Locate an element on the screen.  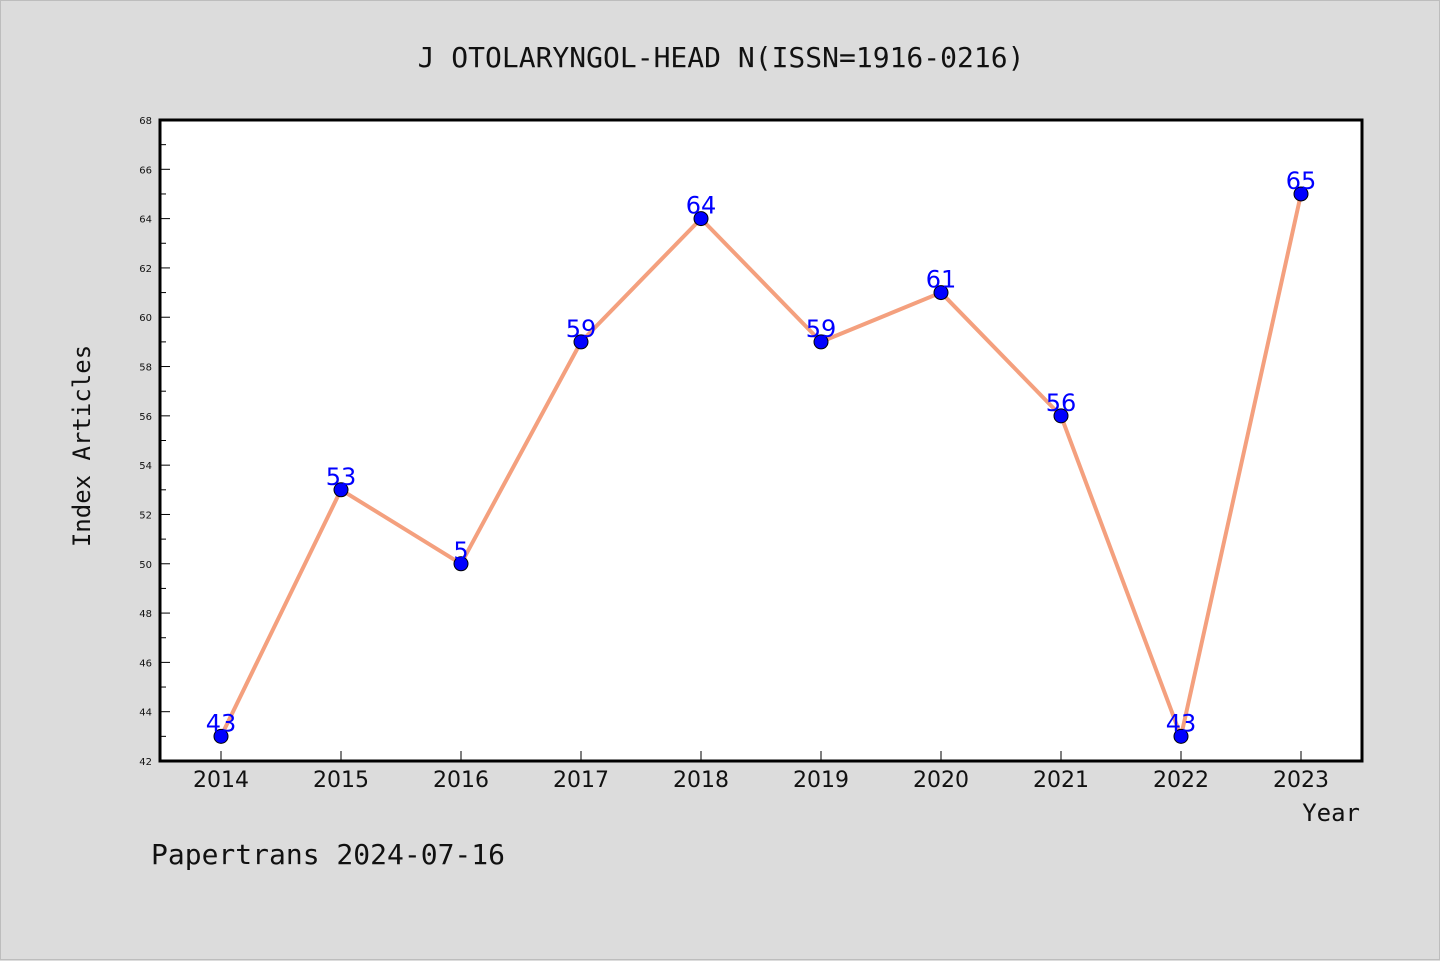
x-tick-label: 2023 is located at coordinates (1301, 780).